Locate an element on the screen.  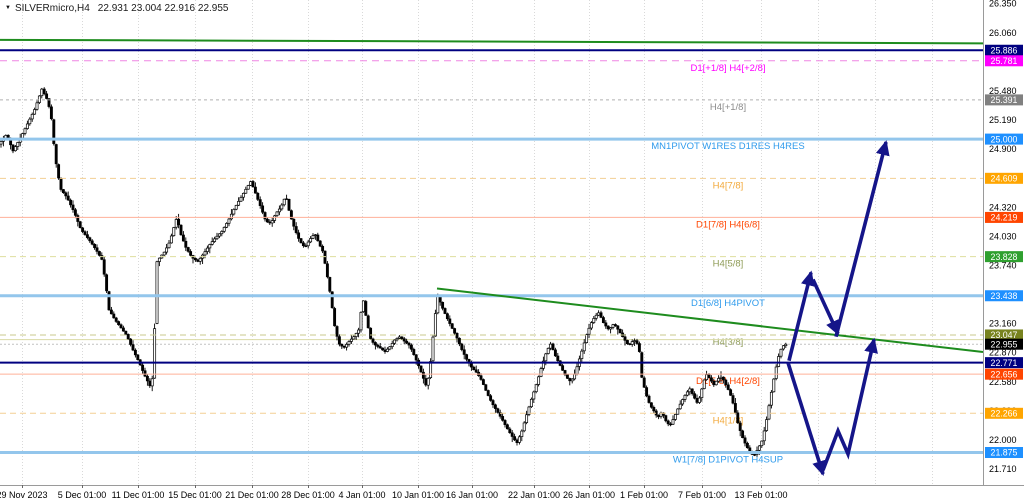
price-level-badge-text: 22.656 is located at coordinates (1004, 374).